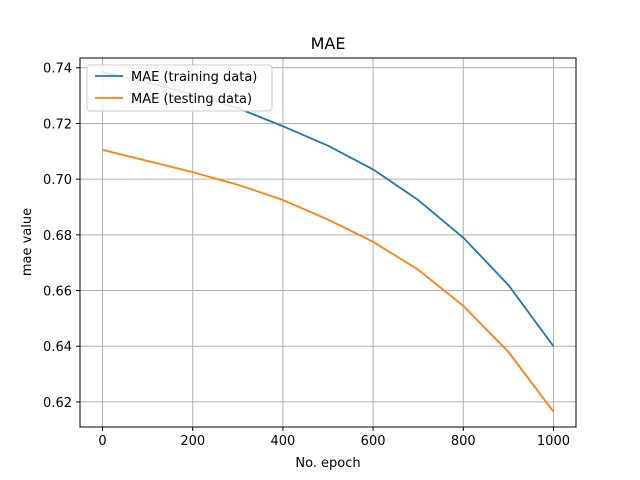 The image size is (640, 480). What do you see at coordinates (192, 441) in the screenshot?
I see `x-tick-label: 200` at bounding box center [192, 441].